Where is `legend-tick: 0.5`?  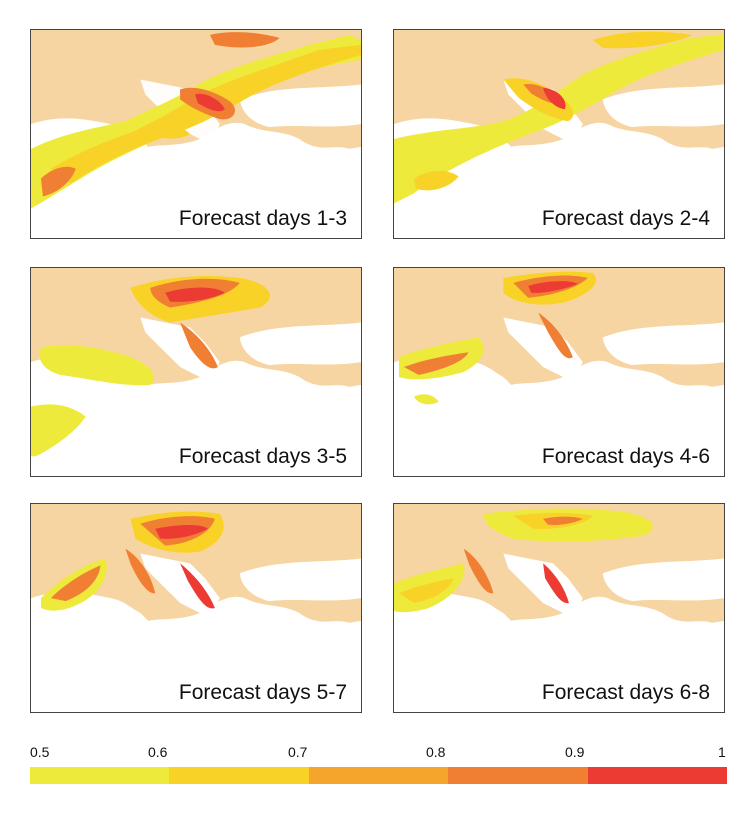
legend-tick: 0.5 is located at coordinates (40, 752).